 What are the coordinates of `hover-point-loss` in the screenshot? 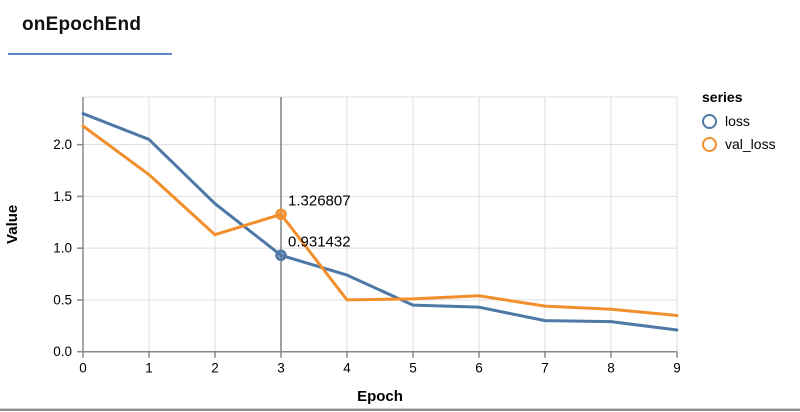 It's located at (281, 255).